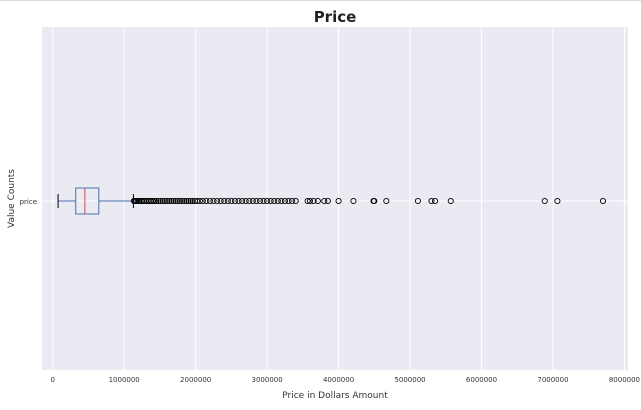 Image resolution: width=641 pixels, height=410 pixels. I want to click on category-label: price, so click(28, 202).